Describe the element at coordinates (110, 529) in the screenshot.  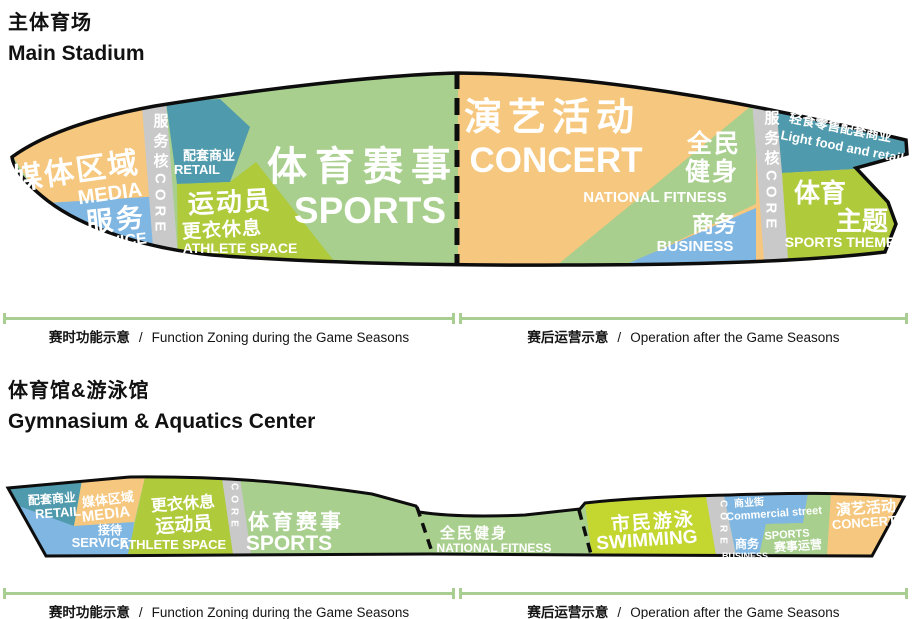
I see `gym-label-service-zh: 接待` at that location.